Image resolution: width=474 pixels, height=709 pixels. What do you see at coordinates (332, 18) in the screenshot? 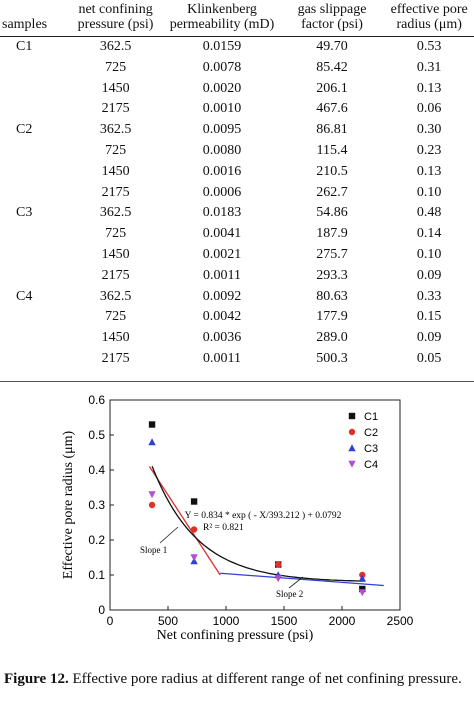
I see `header-gas-slippage: gas slippage factor (psi)` at bounding box center [332, 18].